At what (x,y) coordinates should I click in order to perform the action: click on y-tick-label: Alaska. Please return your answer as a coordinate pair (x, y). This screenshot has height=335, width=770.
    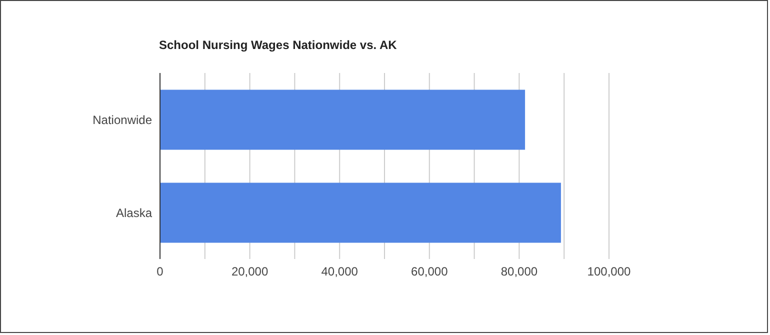
    Looking at the image, I should click on (134, 213).